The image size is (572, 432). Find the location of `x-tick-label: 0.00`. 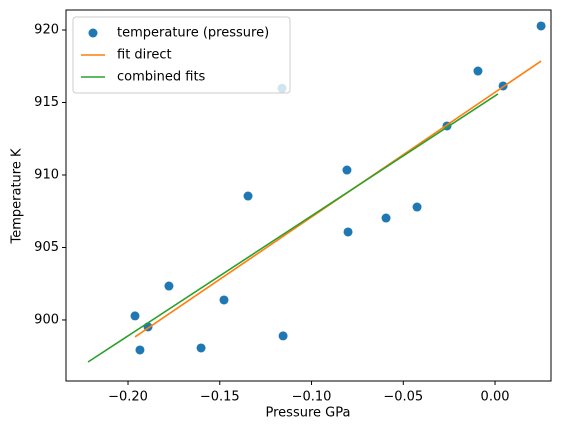

x-tick-label: 0.00 is located at coordinates (495, 397).